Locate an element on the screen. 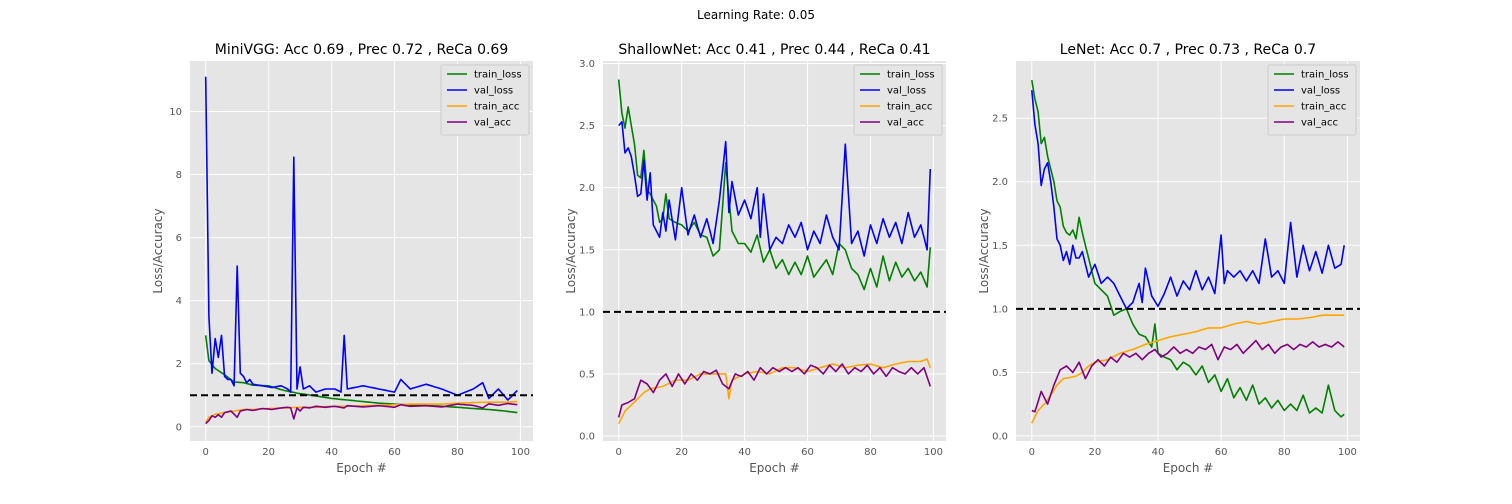 The width and height of the screenshot is (1512, 504). y-tick-label: 4 is located at coordinates (179, 301).